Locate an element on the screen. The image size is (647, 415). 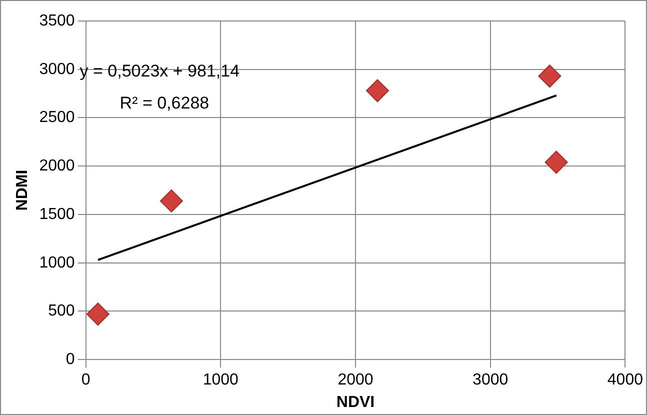
x-tick-label: 0 is located at coordinates (85, 380).